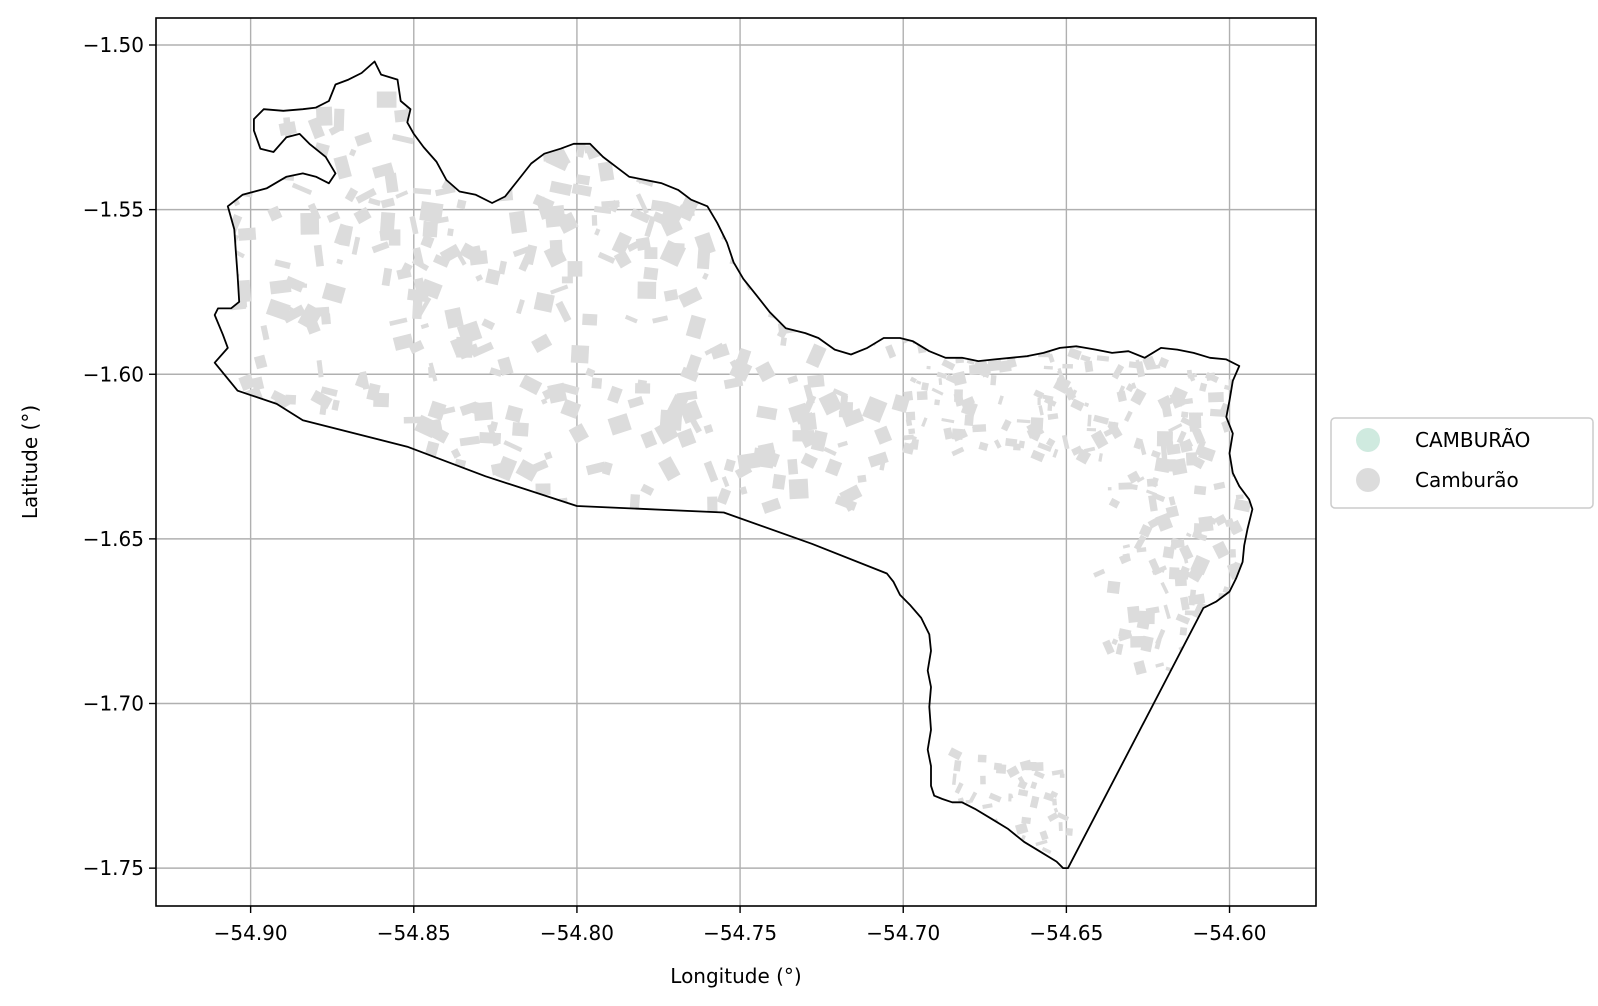  Describe the element at coordinates (1368, 440) in the screenshot. I see `legend-marker-camburao-upper` at that location.